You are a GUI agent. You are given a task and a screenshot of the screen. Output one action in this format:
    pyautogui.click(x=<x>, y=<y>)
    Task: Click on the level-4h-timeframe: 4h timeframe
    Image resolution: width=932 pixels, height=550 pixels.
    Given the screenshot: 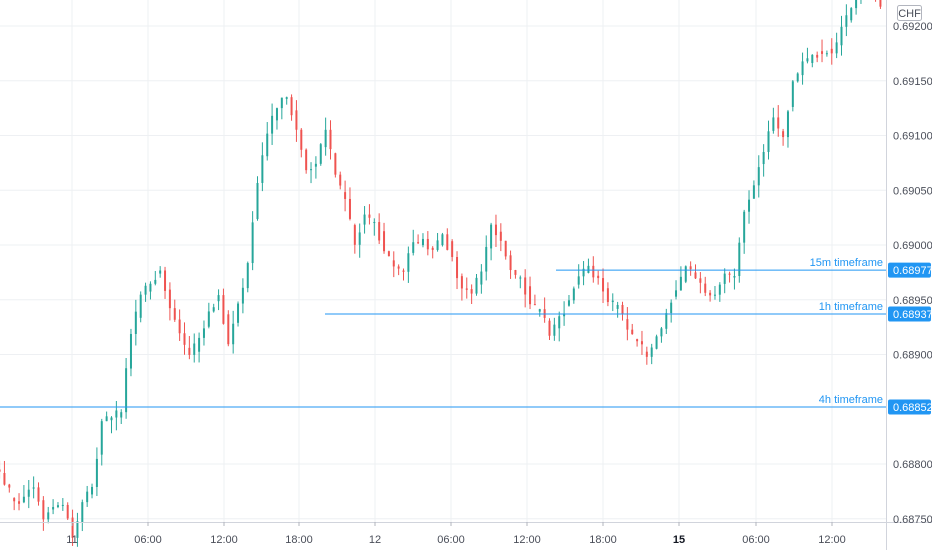 What is the action you would take?
    pyautogui.click(x=443, y=401)
    